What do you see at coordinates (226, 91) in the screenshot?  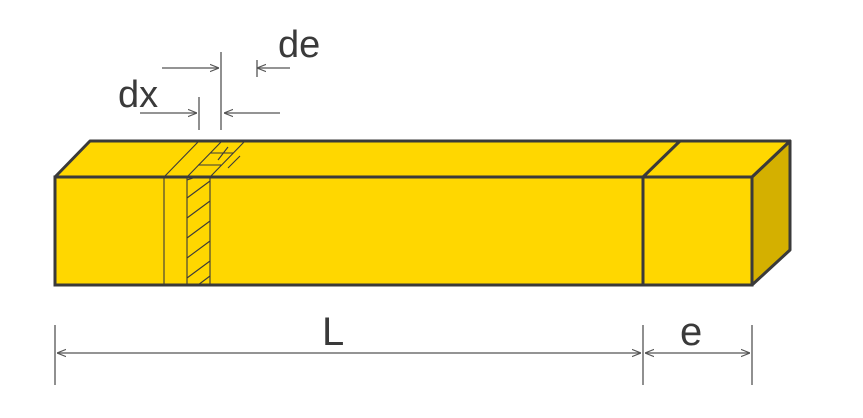 I see `de-dimension` at bounding box center [226, 91].